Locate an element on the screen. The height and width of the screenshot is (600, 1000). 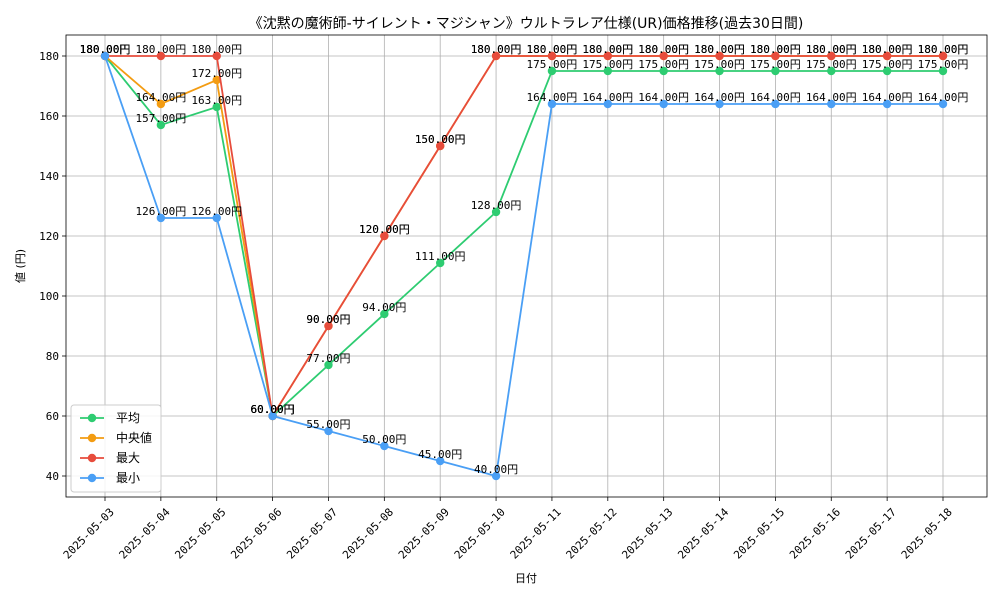
x-tick-label: 2025-05-15 is located at coordinates (759, 534).